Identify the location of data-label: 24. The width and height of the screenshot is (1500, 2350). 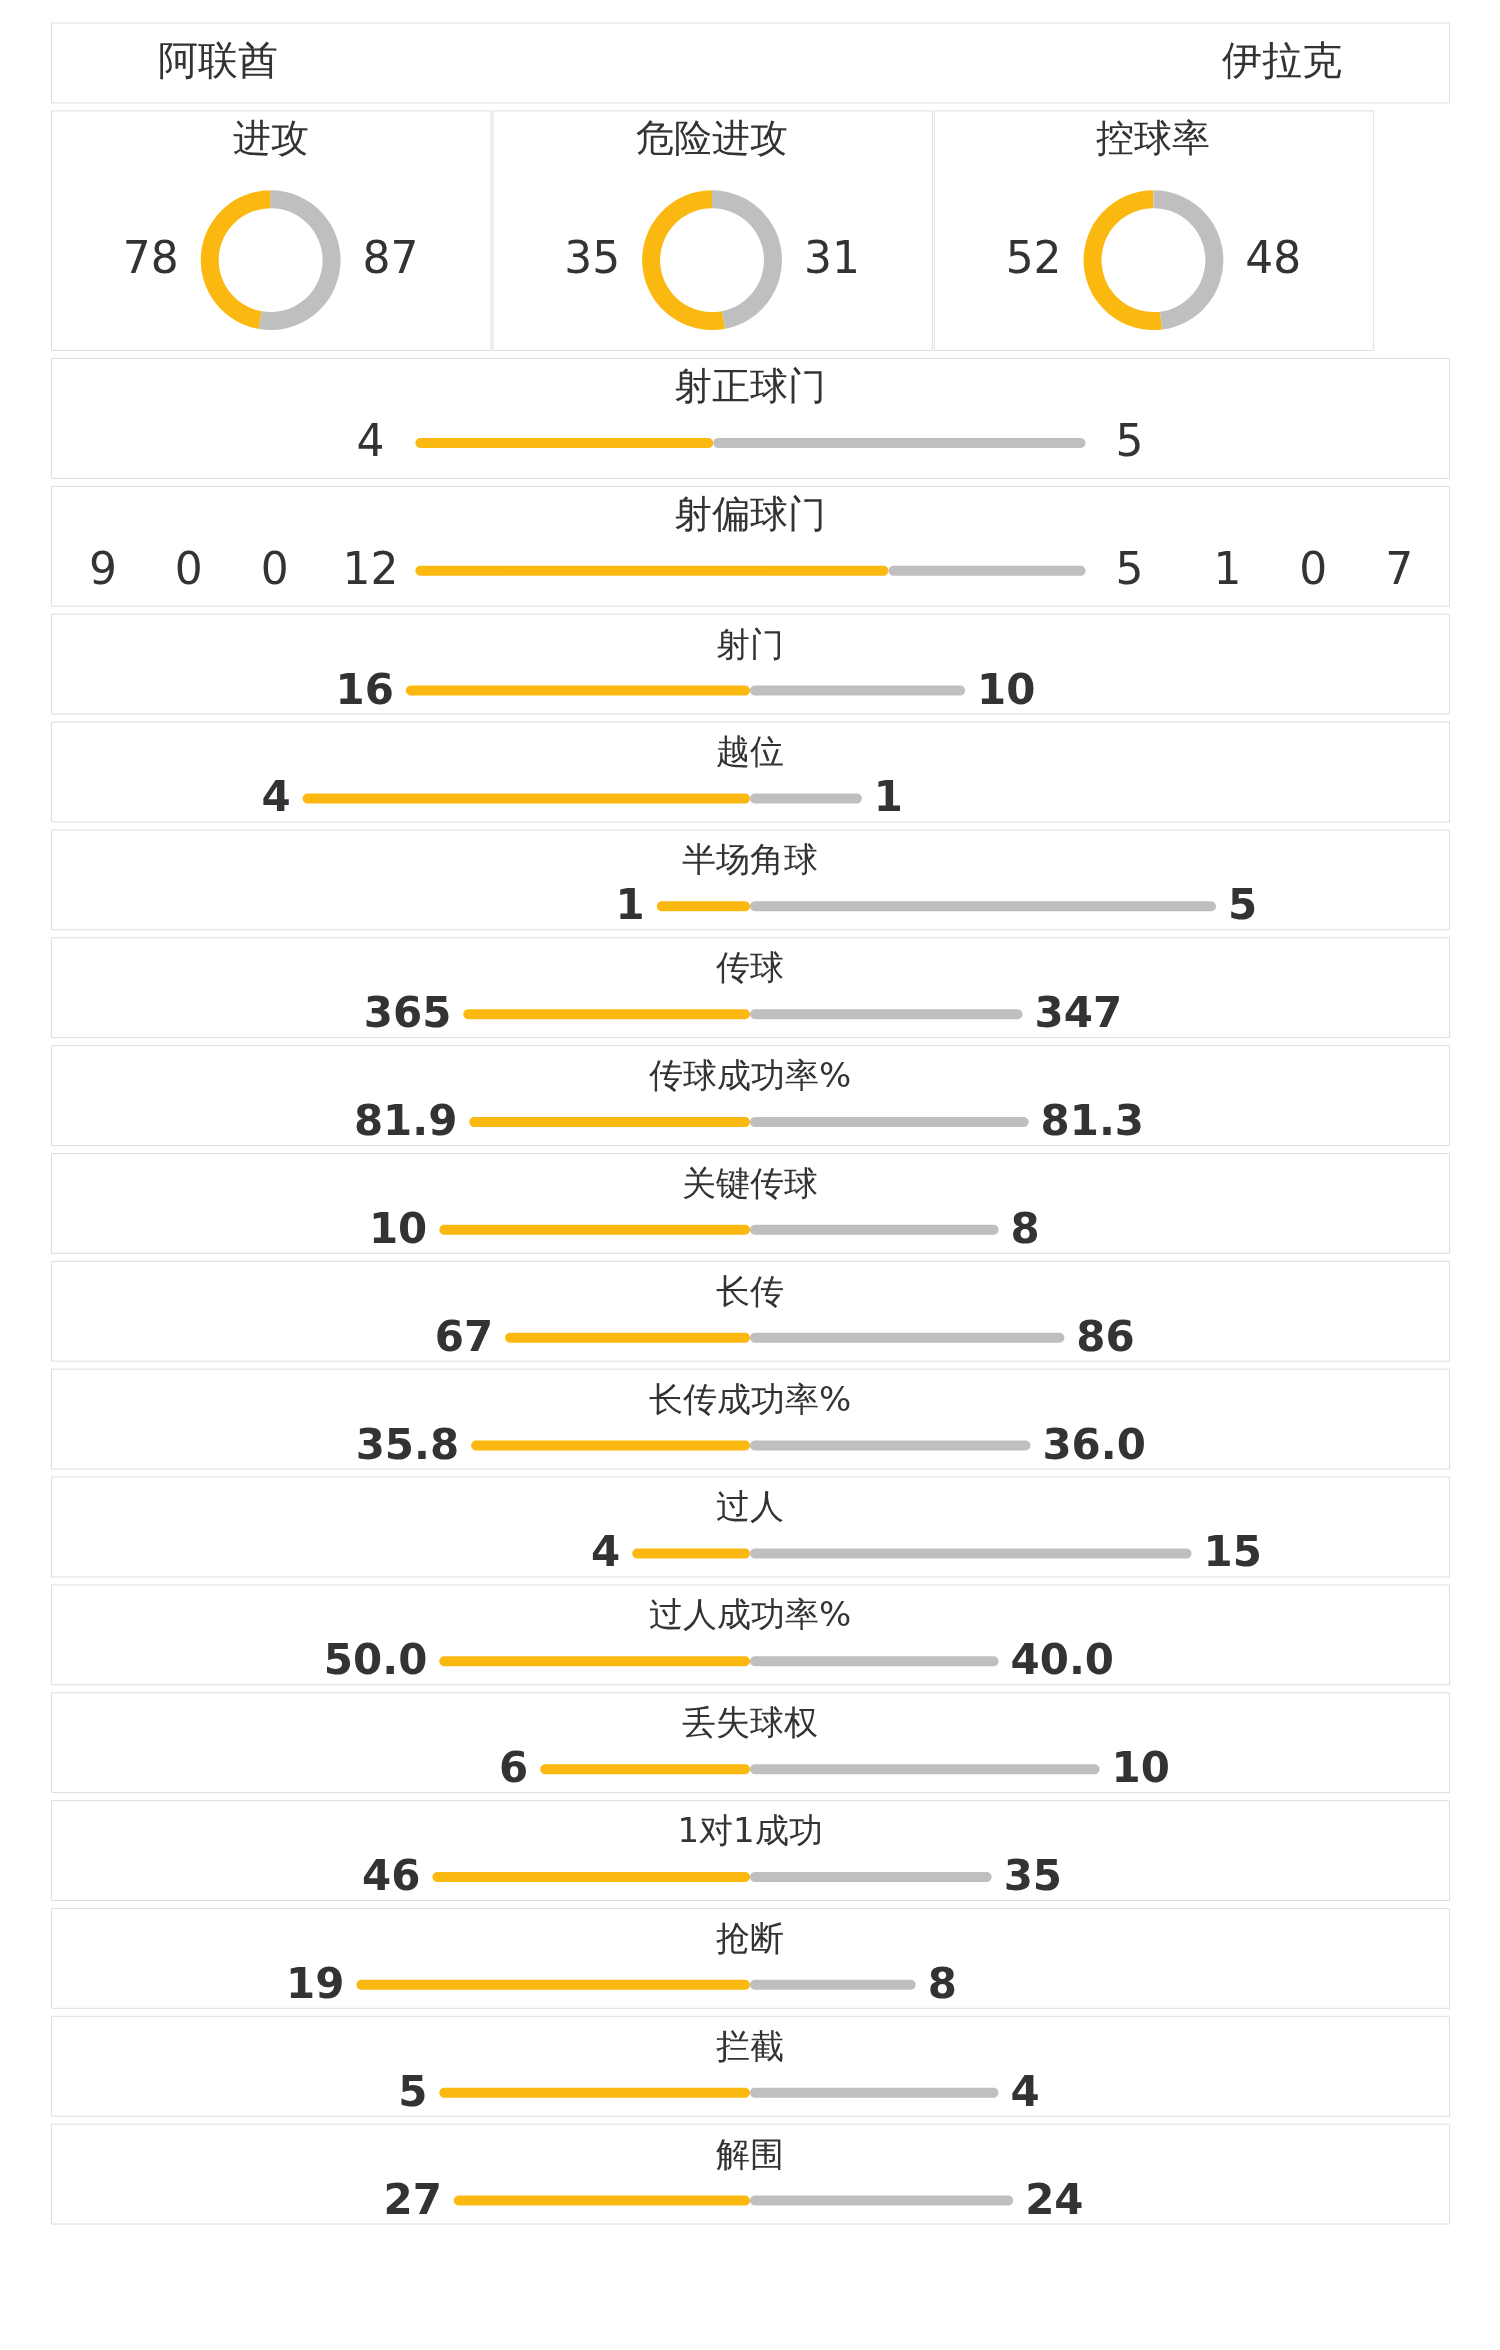
(1054, 2199).